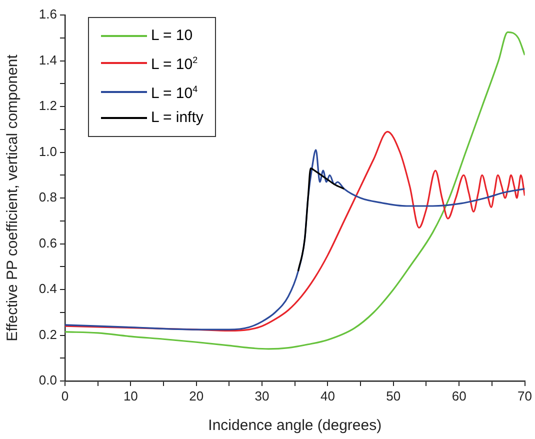 This screenshot has width=535, height=439. I want to click on x-axis-title: Incidence angle (degrees), so click(295, 425).